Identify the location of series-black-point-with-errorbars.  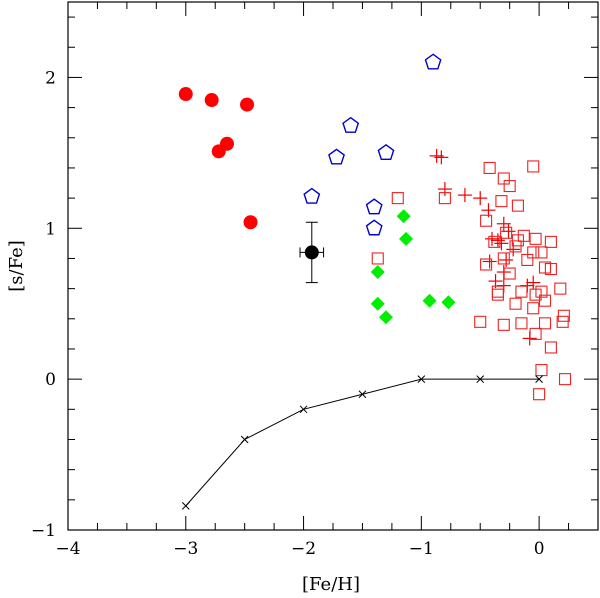
(312, 252).